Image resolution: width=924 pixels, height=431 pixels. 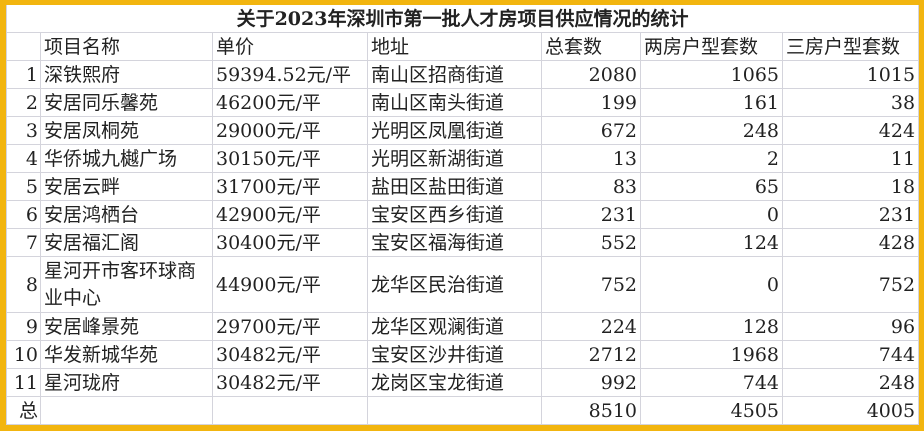 What do you see at coordinates (591, 46) in the screenshot?
I see `header-cell: 总套数` at bounding box center [591, 46].